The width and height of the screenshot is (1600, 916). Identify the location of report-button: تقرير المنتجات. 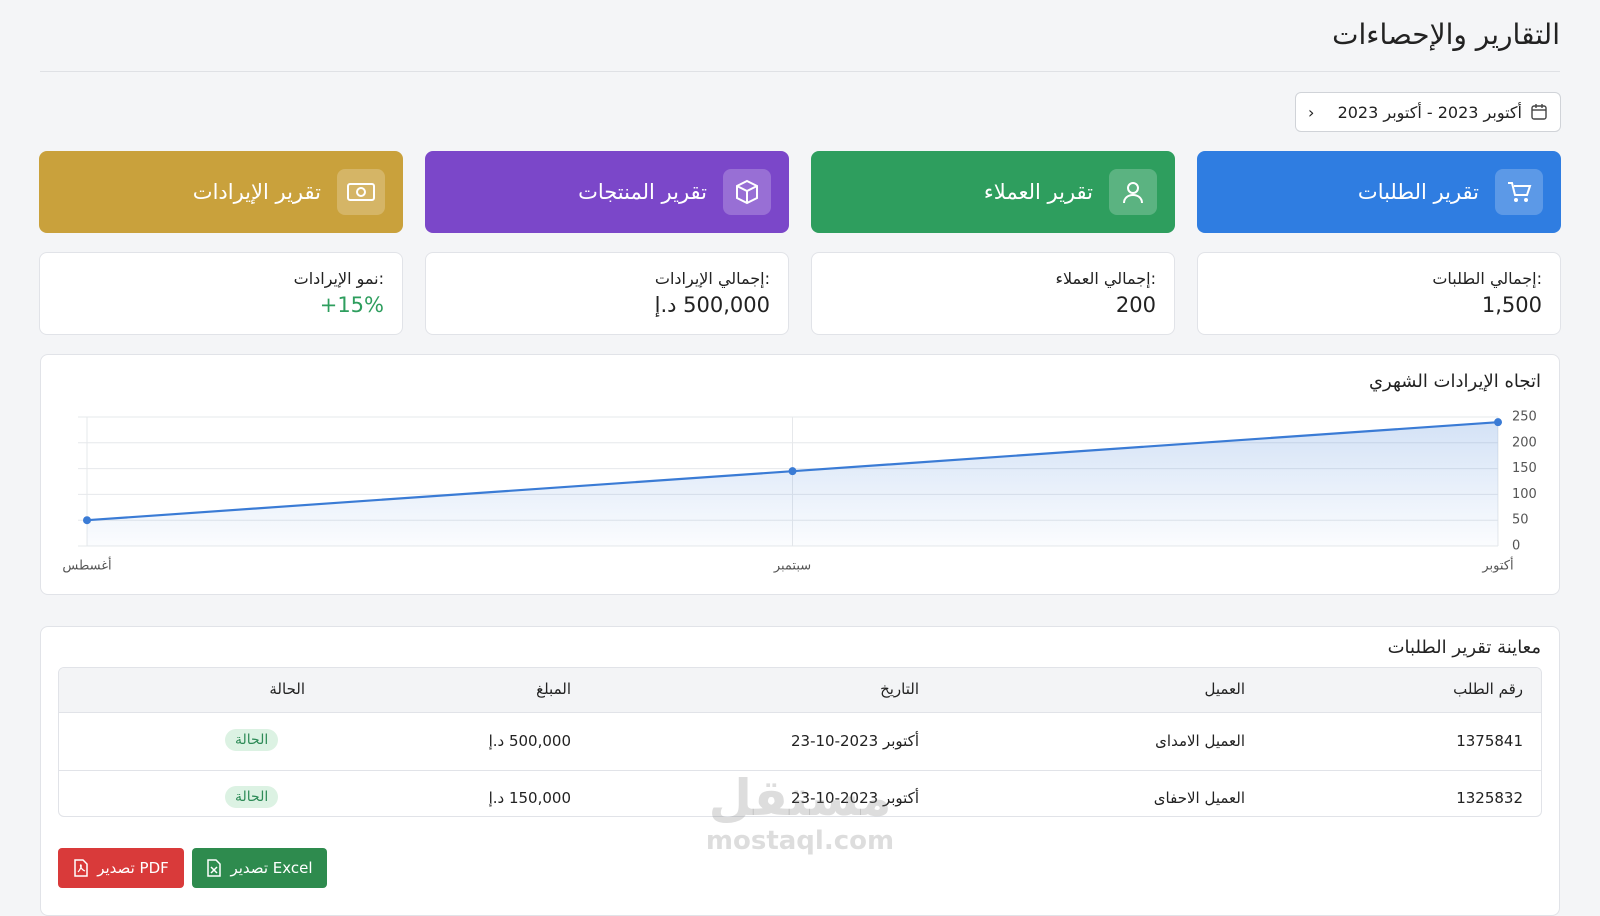
(607, 192).